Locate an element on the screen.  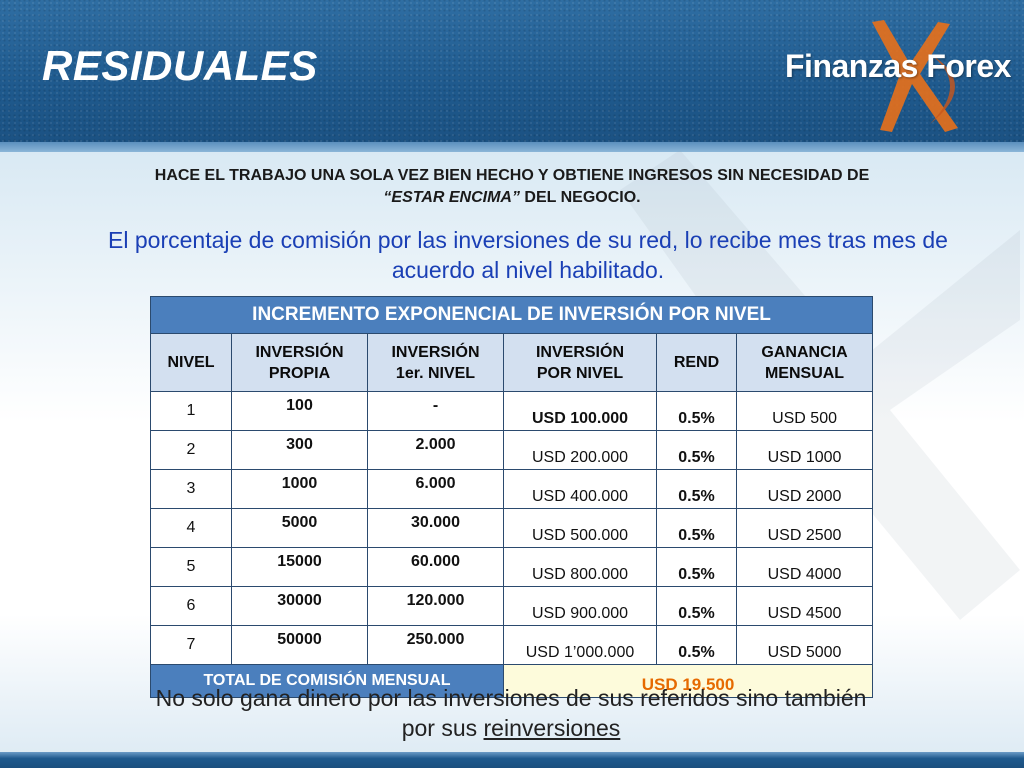
slide-title: RESIDUALES is located at coordinates (180, 65).